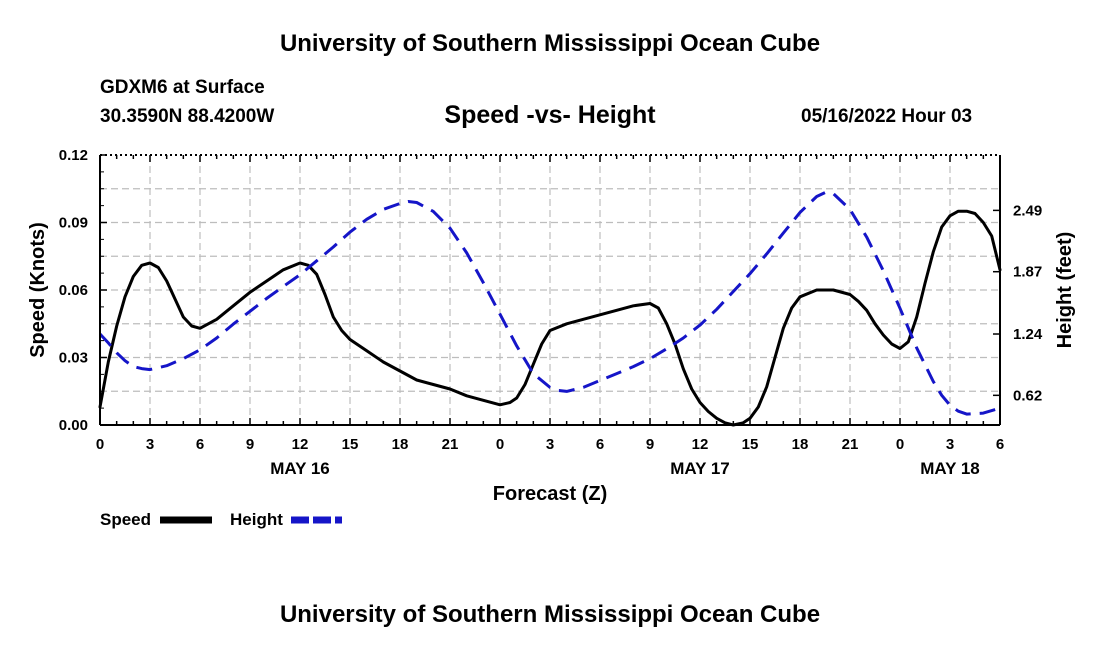  What do you see at coordinates (73, 223) in the screenshot?
I see `y-left-tick-label: 0.09` at bounding box center [73, 223].